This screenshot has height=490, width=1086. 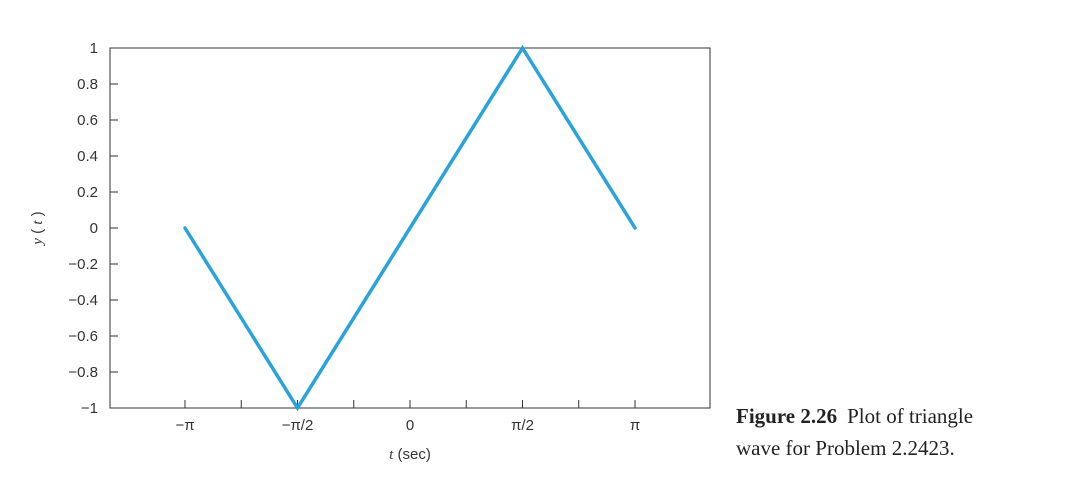 I want to click on x-tick-label: −π/2, so click(x=298, y=425).